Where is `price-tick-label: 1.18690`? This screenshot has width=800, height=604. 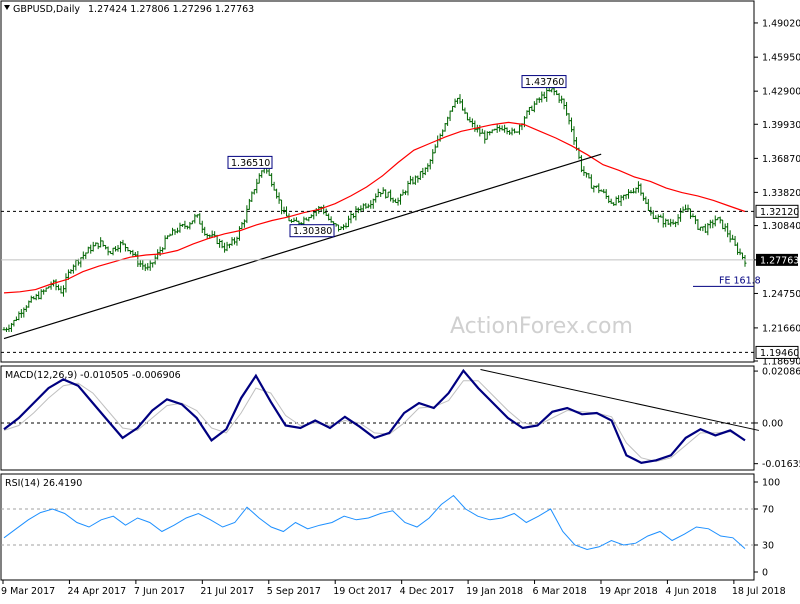 price-tick-label: 1.18690 is located at coordinates (781, 362).